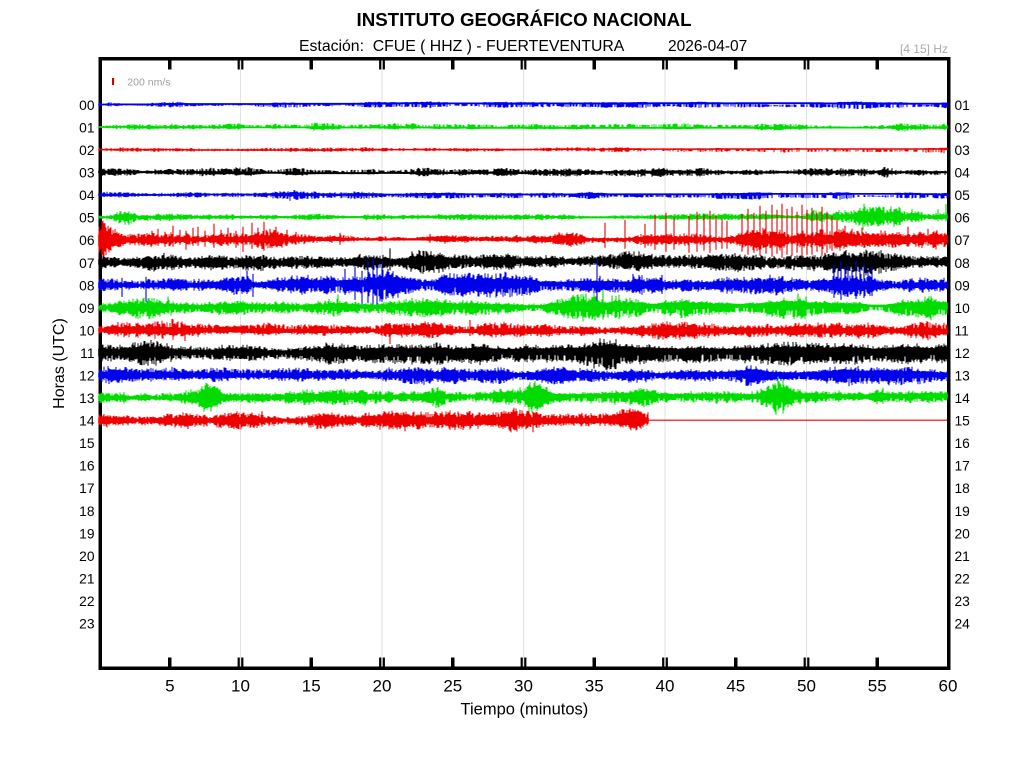 The width and height of the screenshot is (1024, 768). What do you see at coordinates (806, 686) in the screenshot?
I see `svg-text: 50` at bounding box center [806, 686].